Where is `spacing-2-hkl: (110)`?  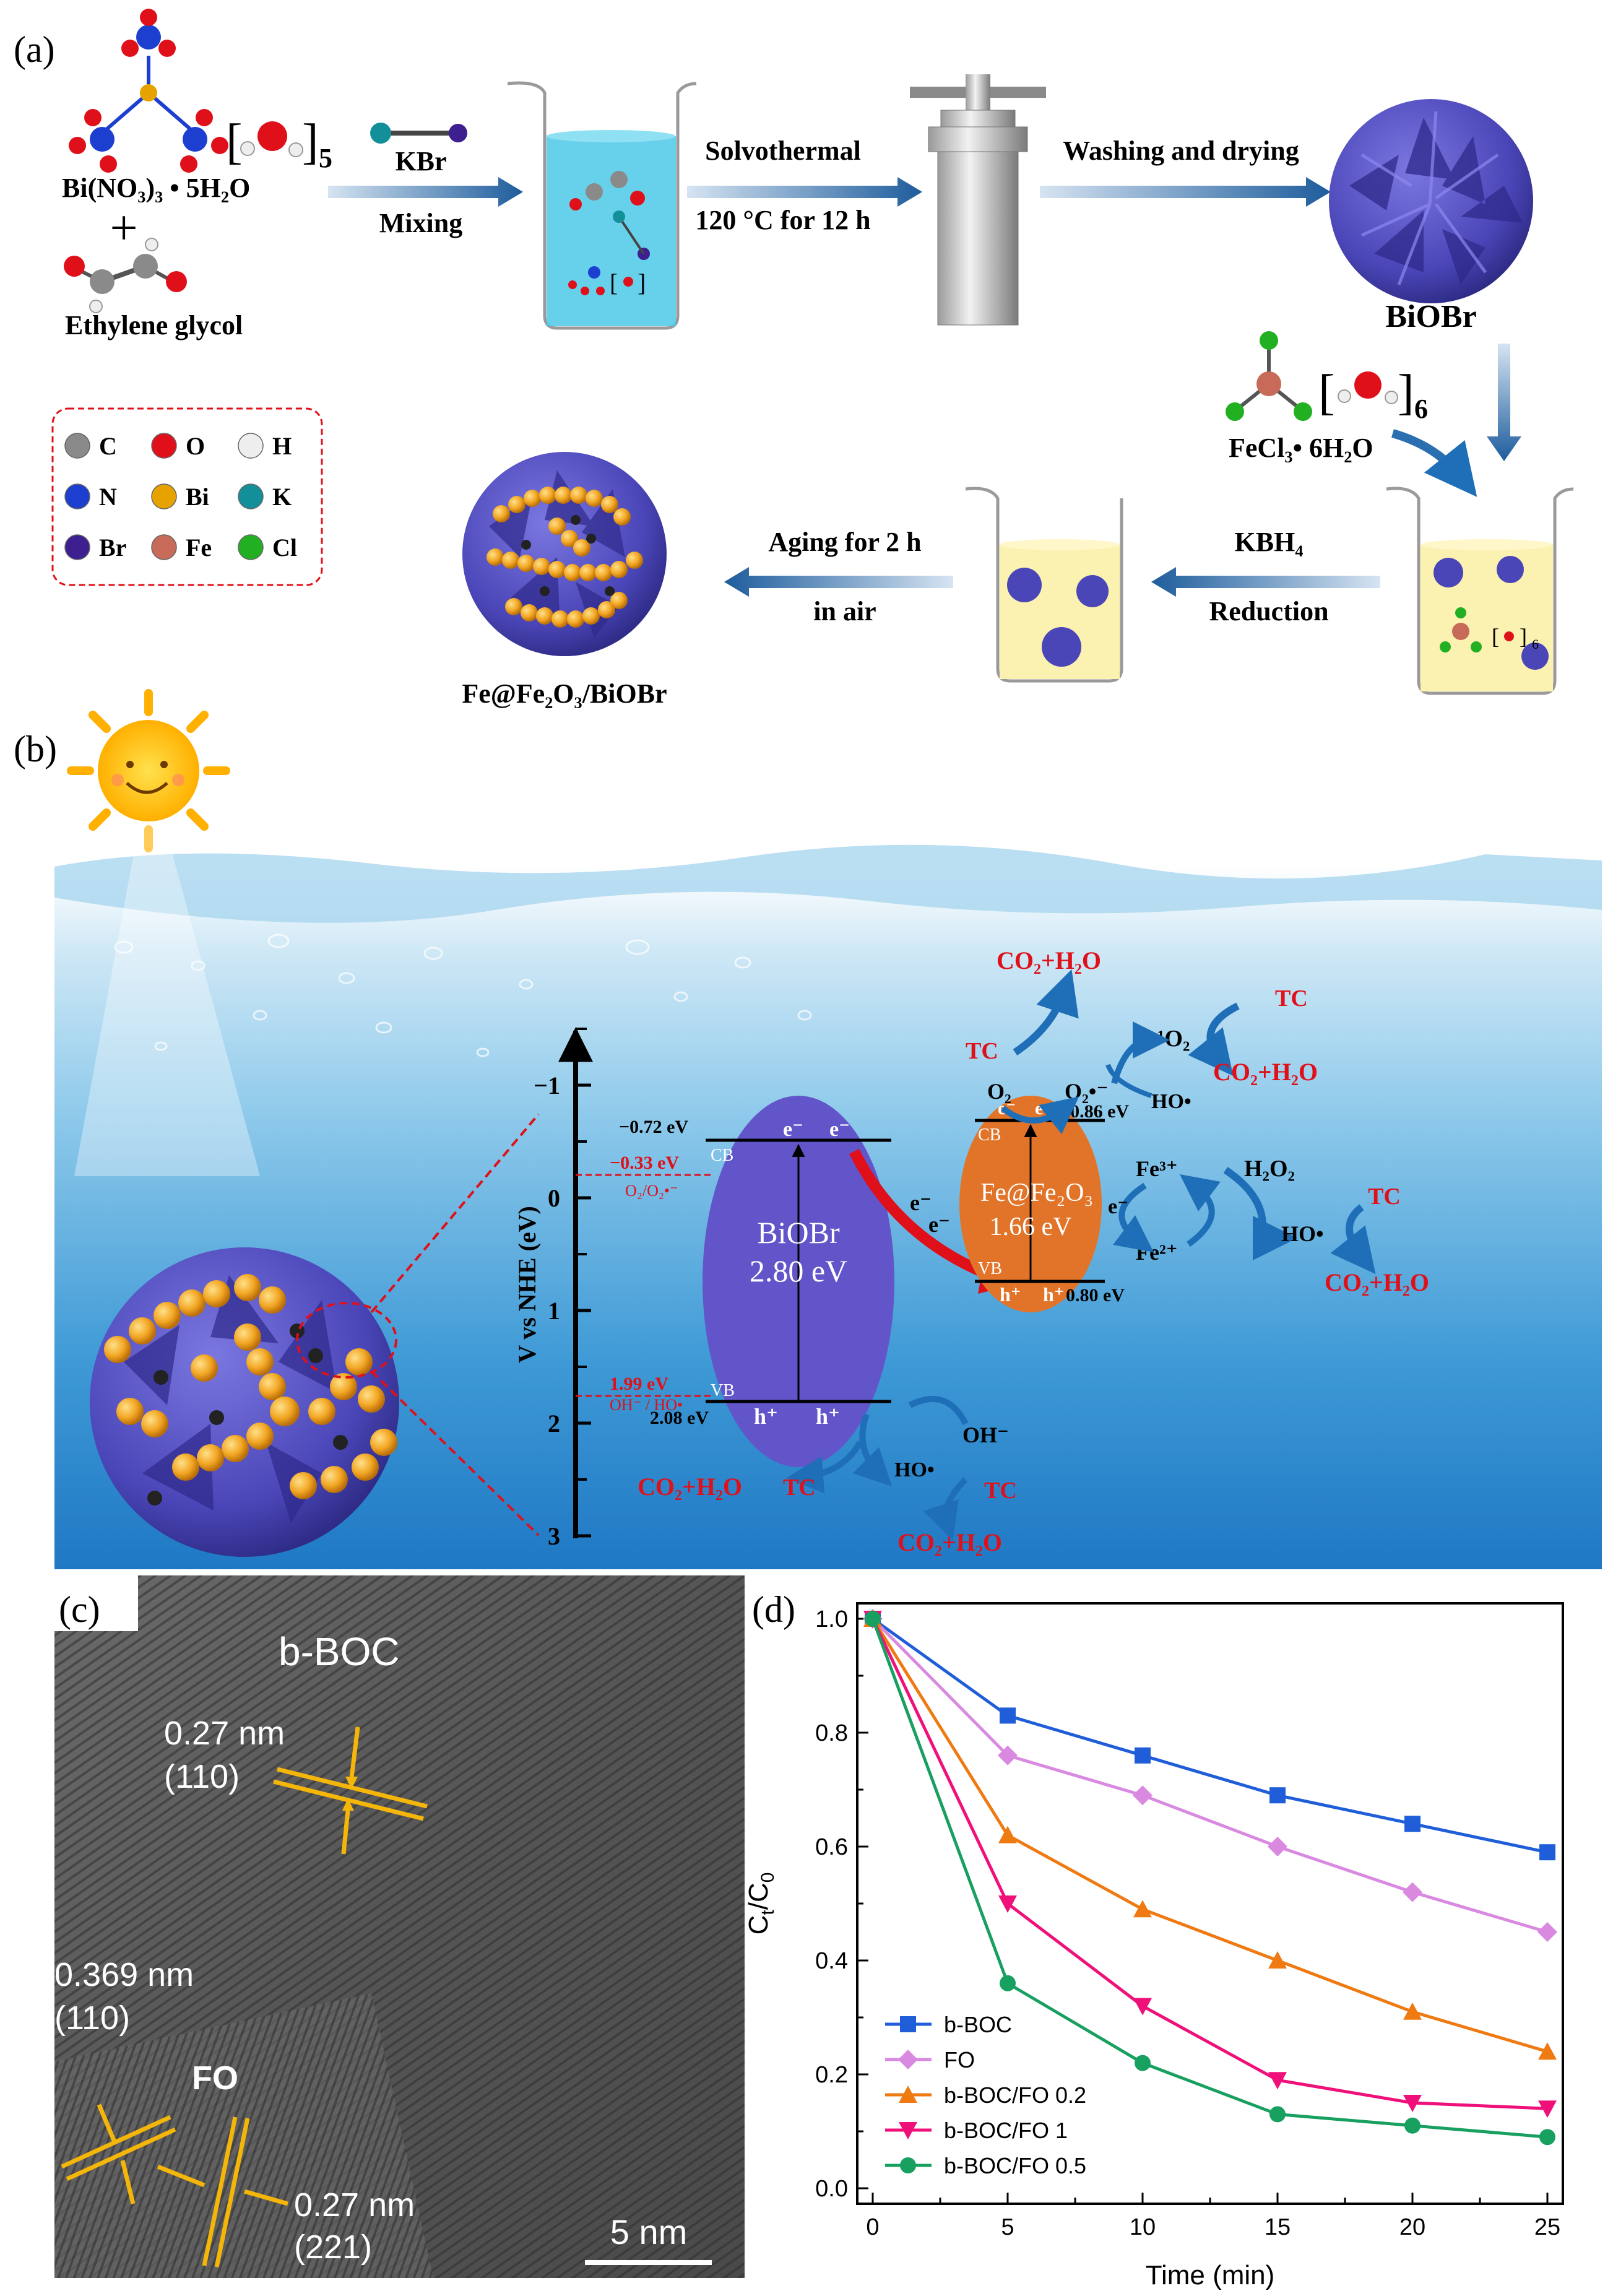 spacing-2-hkl: (110) is located at coordinates (92, 2018).